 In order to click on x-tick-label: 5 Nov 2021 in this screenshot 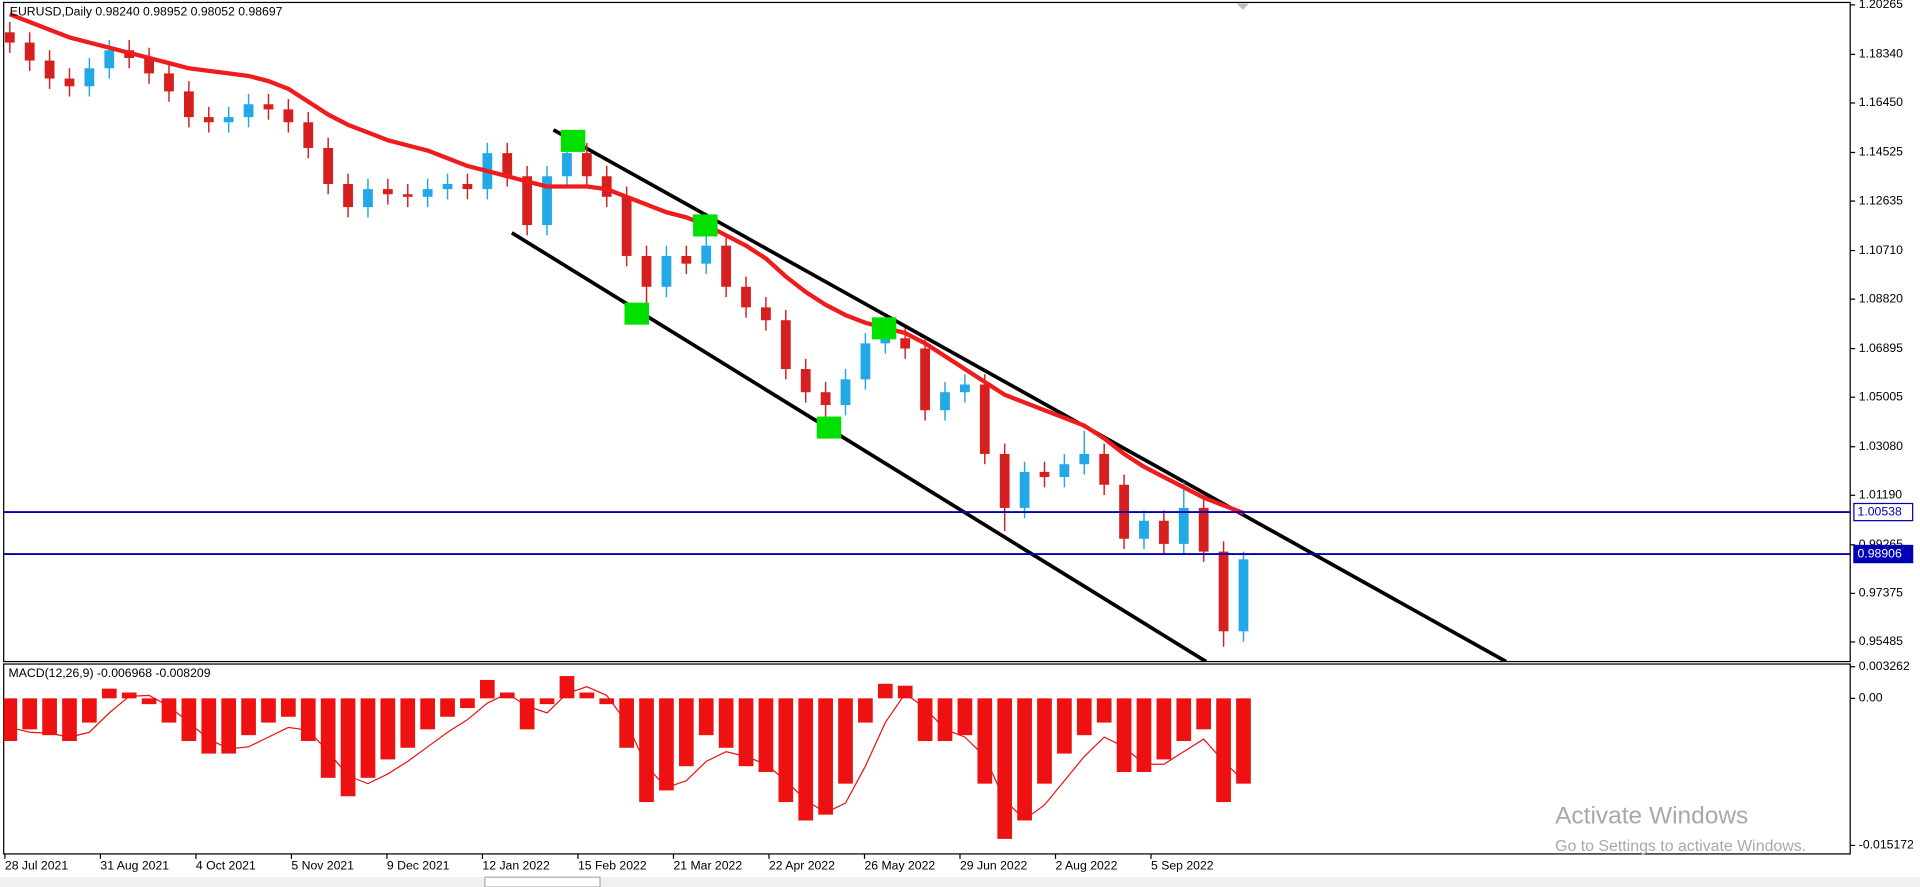, I will do `click(322, 865)`.